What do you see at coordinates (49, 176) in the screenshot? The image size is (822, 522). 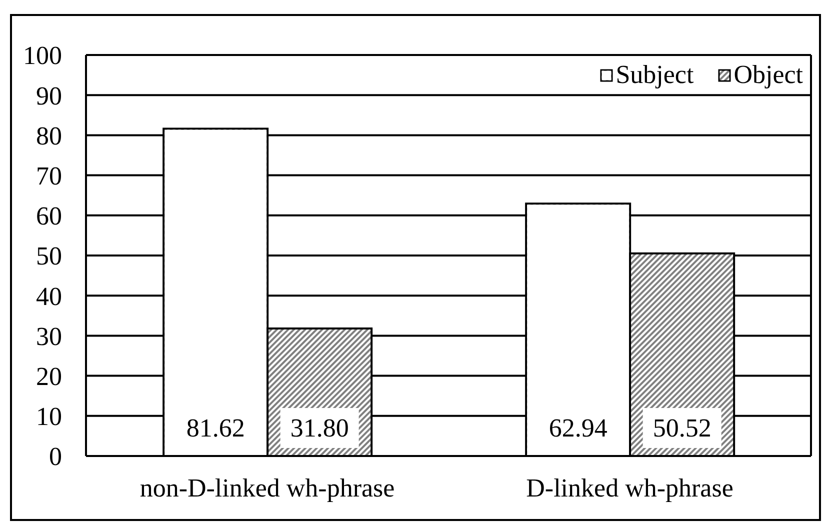 I see `y-tick-label: 70` at bounding box center [49, 176].